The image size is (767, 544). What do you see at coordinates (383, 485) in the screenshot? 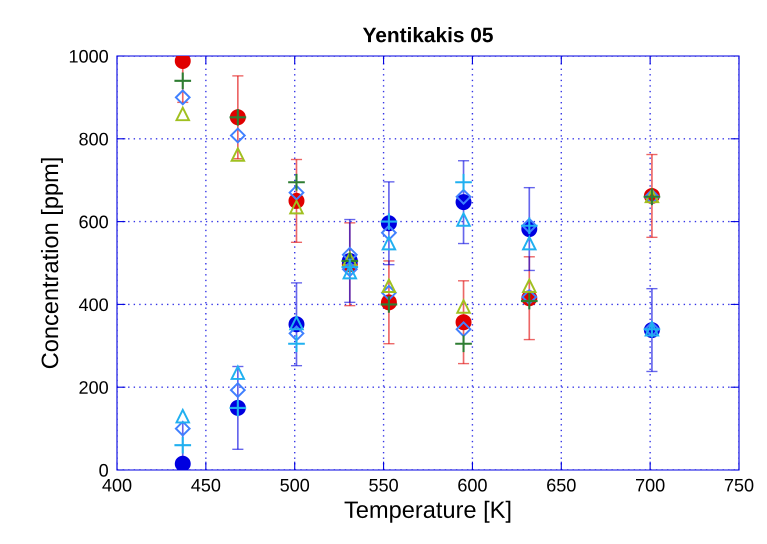
I see `x-tick-label: 550` at bounding box center [383, 485].